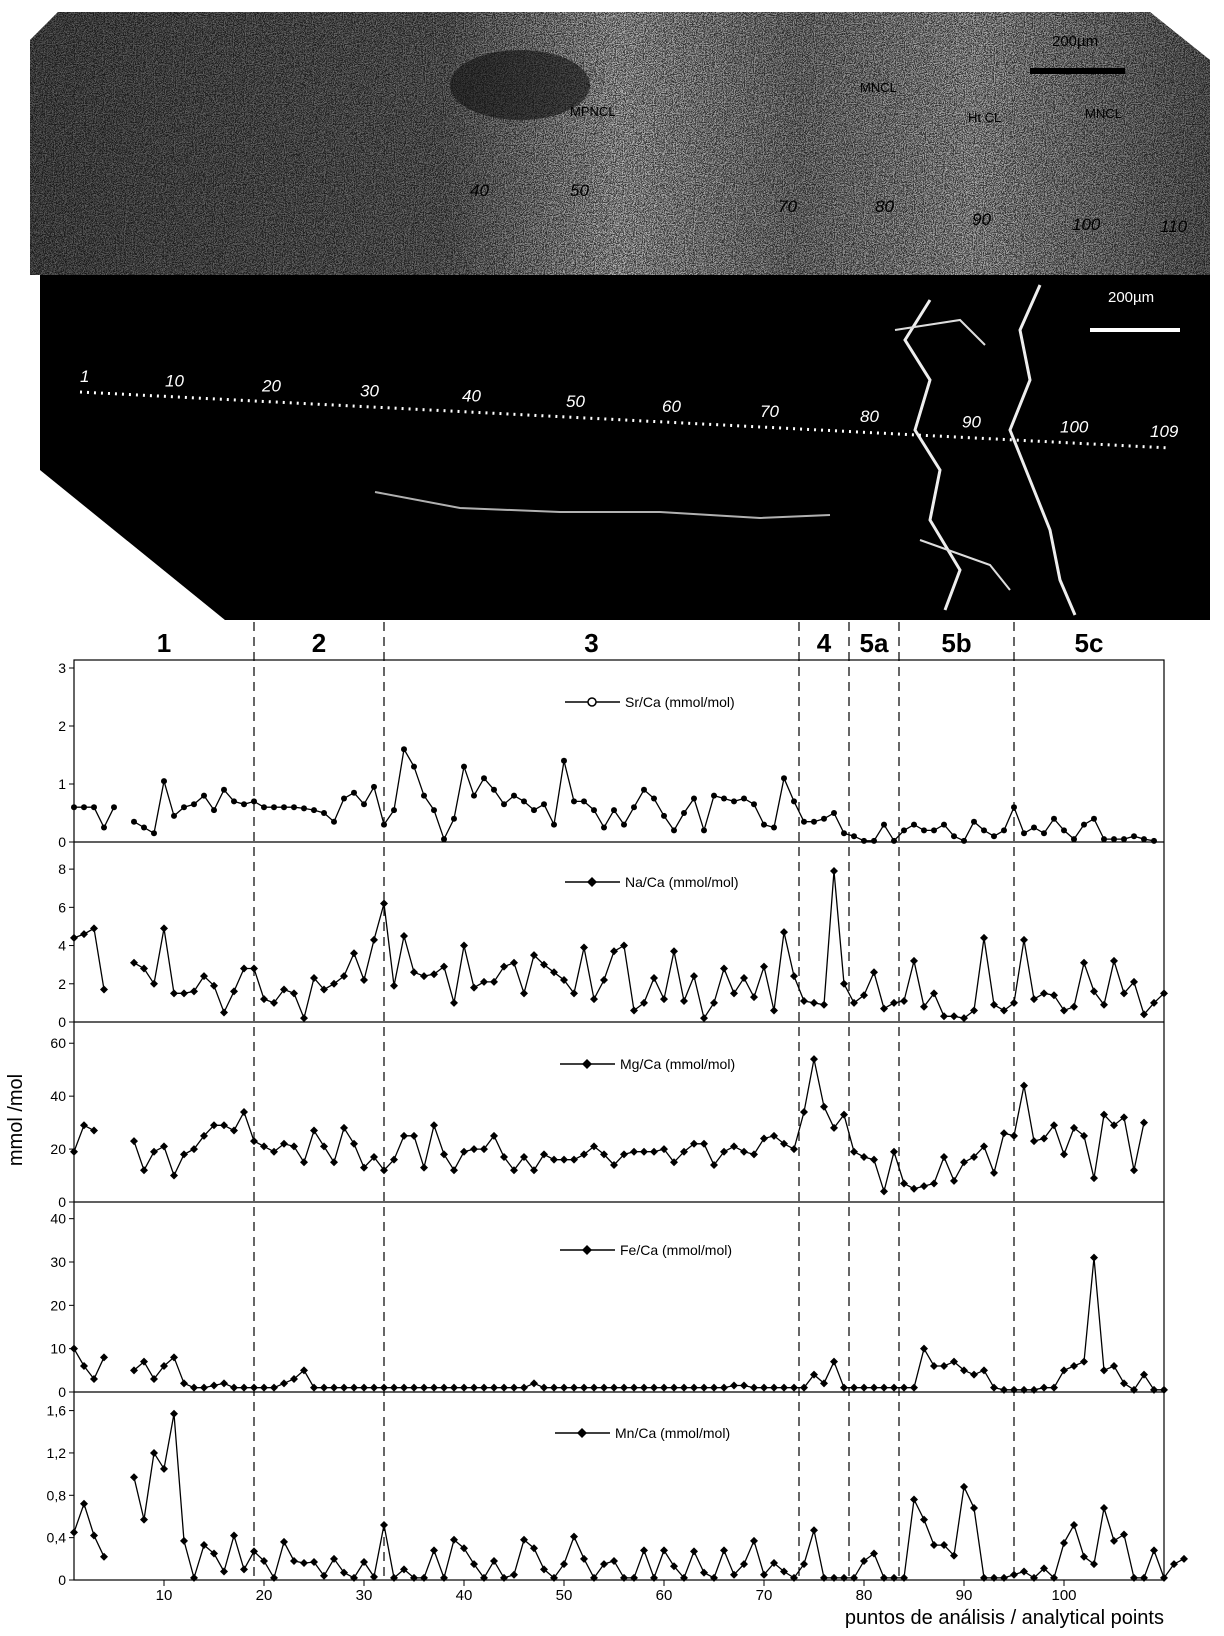 Image resolution: width=1224 pixels, height=1636 pixels. What do you see at coordinates (964, 1595) in the screenshot?
I see `x-tick-label: 90` at bounding box center [964, 1595].